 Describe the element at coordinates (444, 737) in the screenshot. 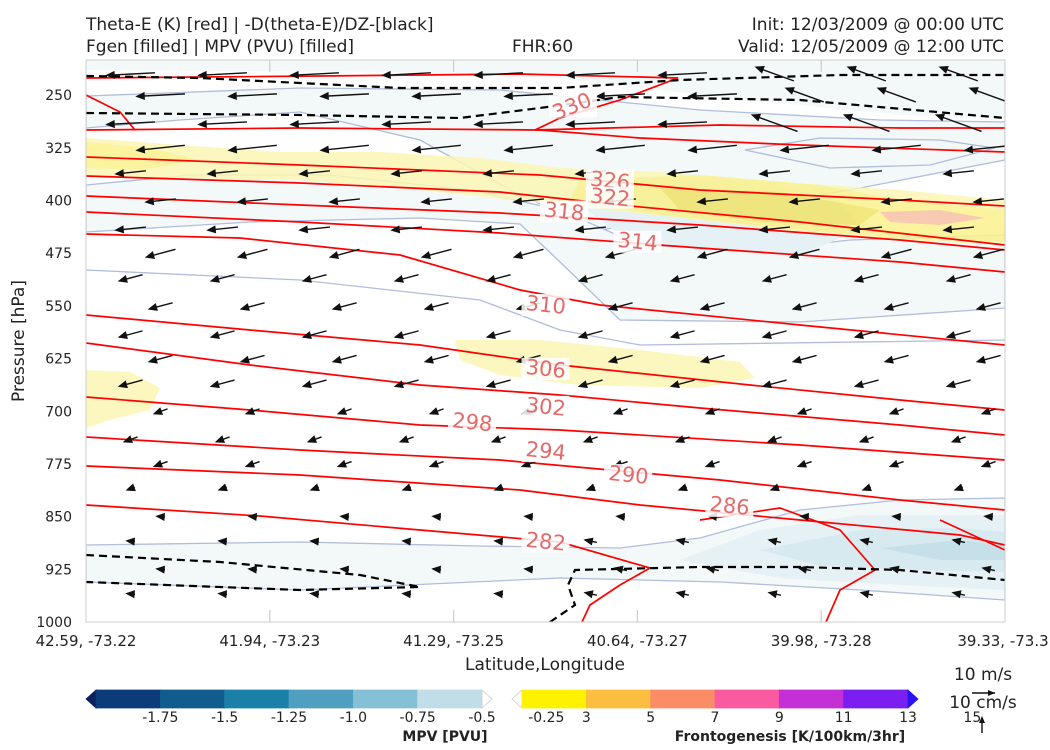

I see `colorbar-mpv-title: MPV [PVU]` at that location.